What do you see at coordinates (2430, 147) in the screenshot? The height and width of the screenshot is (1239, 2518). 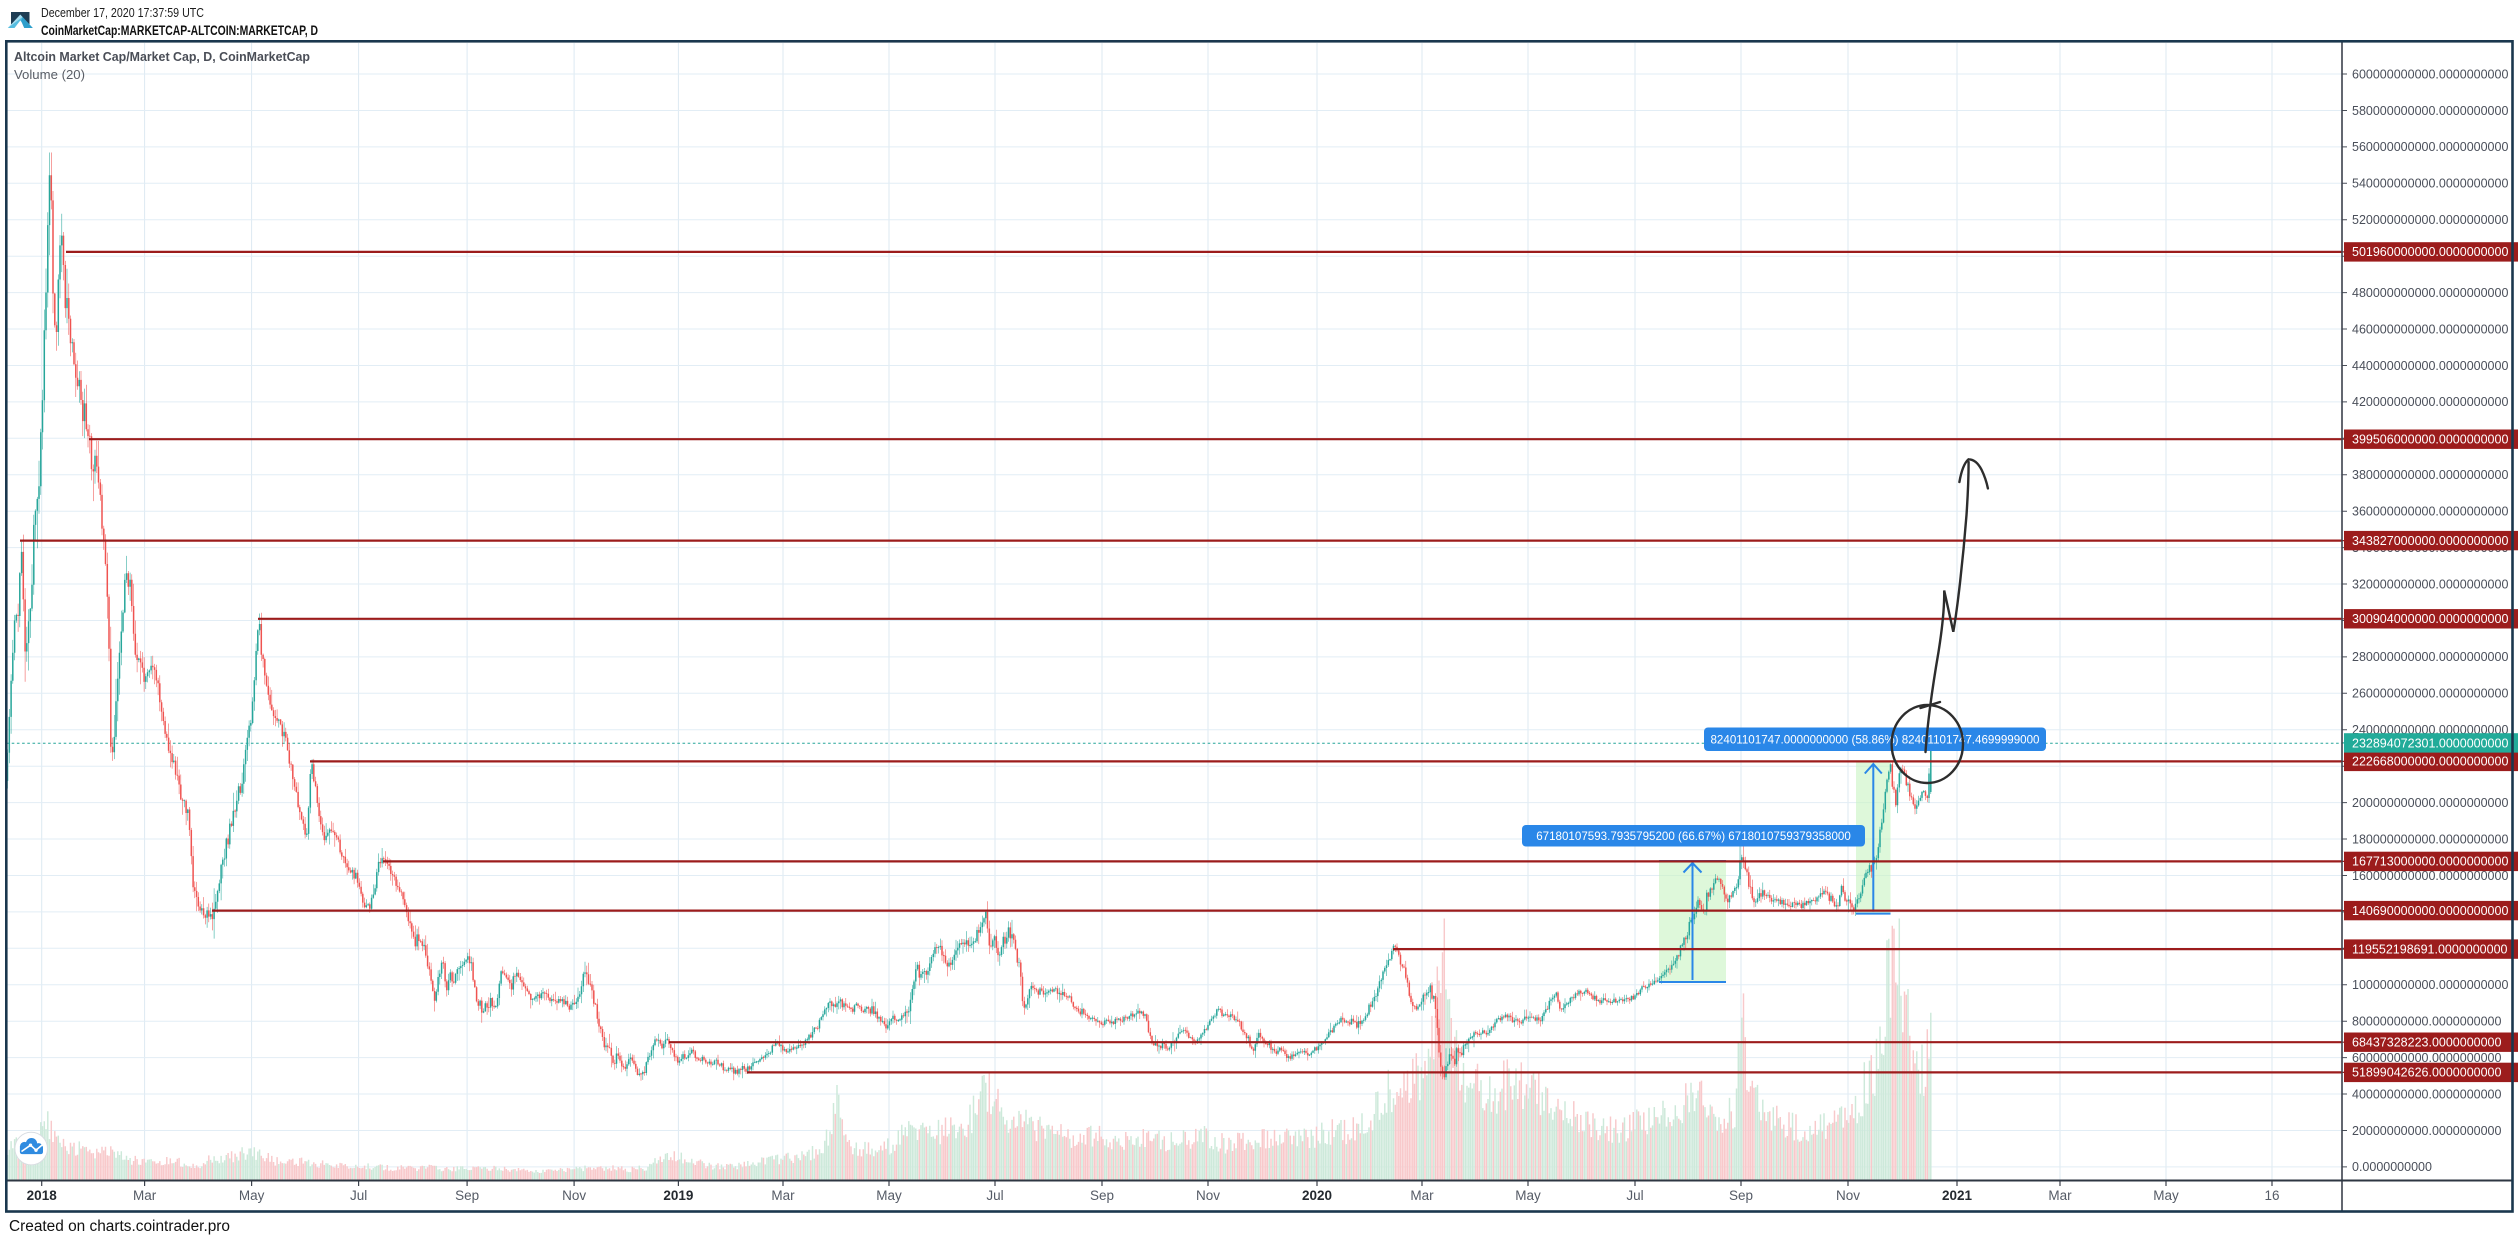 I see `svg-text: 560000000000.0000000000` at bounding box center [2430, 147].